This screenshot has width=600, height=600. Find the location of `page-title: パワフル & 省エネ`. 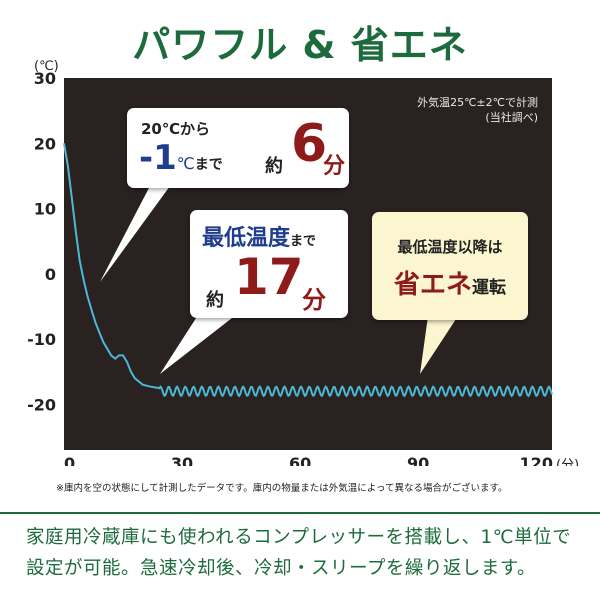

page-title: パワフル & 省エネ is located at coordinates (300, 45).